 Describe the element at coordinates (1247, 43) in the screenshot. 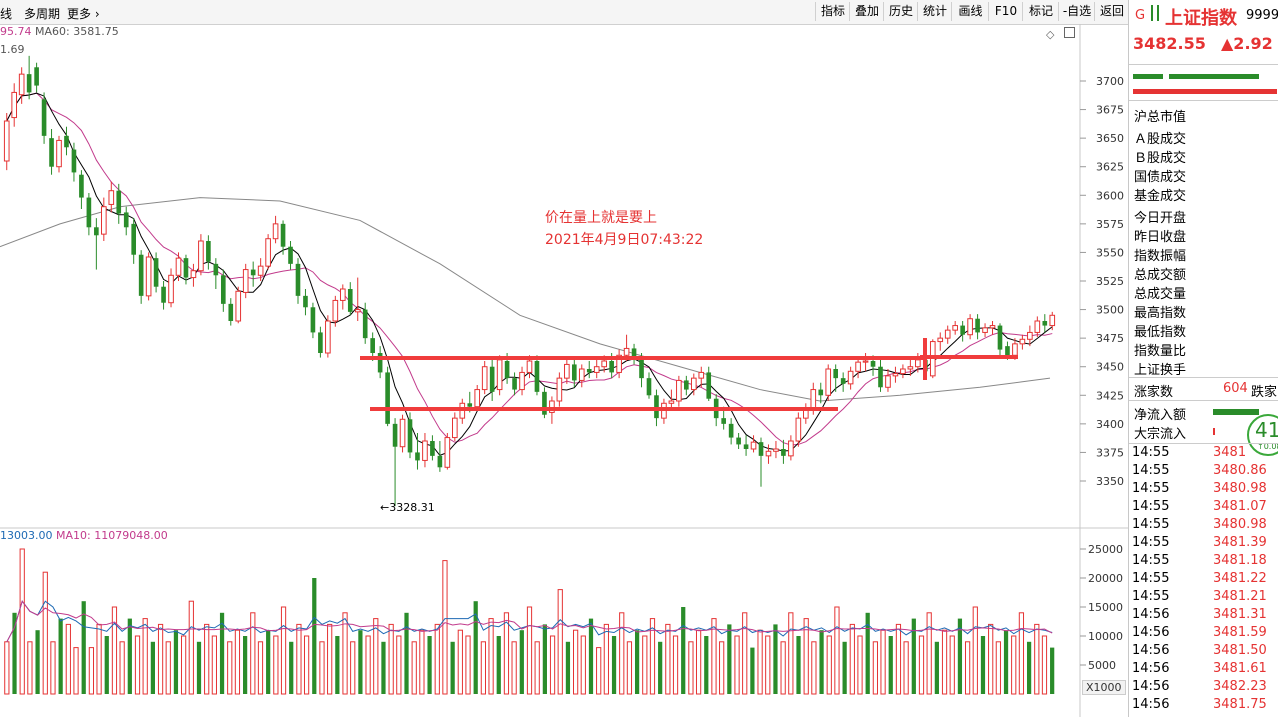

I see `index-change: ▲2.92` at that location.